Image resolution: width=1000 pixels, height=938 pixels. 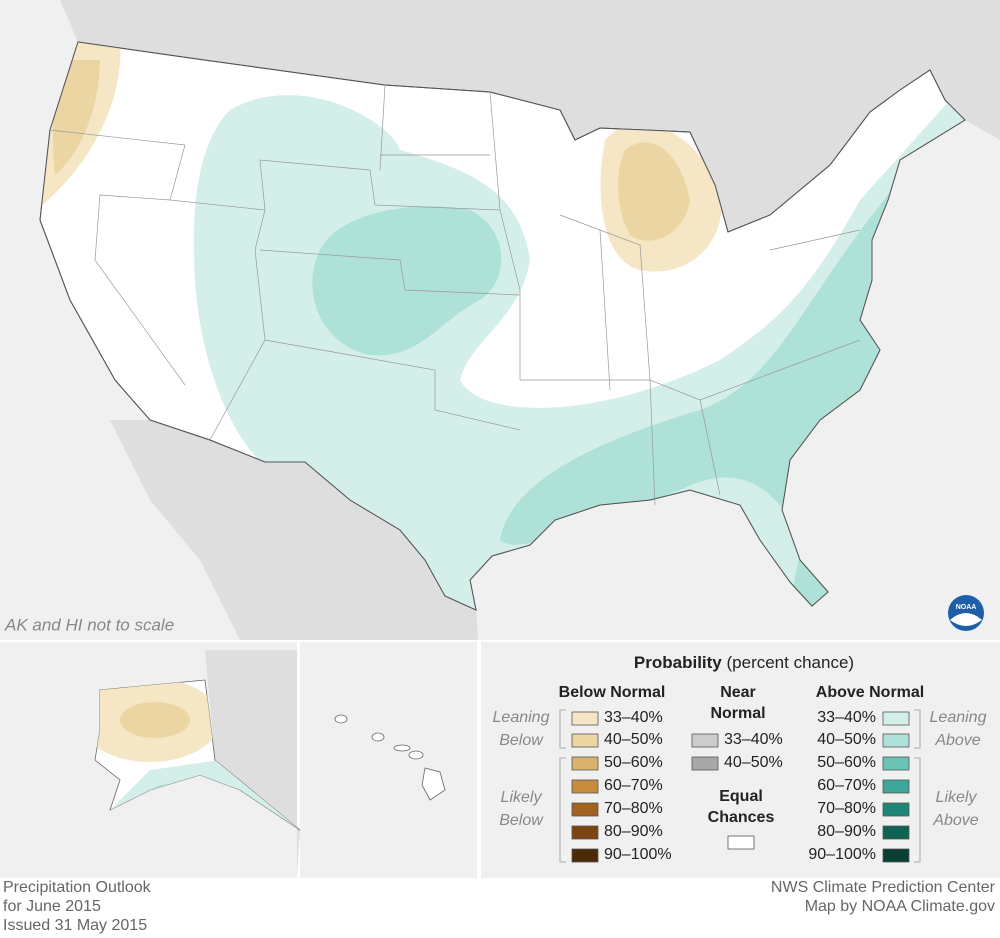 I want to click on legend-title-suffix: (percent chance), so click(x=791, y=662).